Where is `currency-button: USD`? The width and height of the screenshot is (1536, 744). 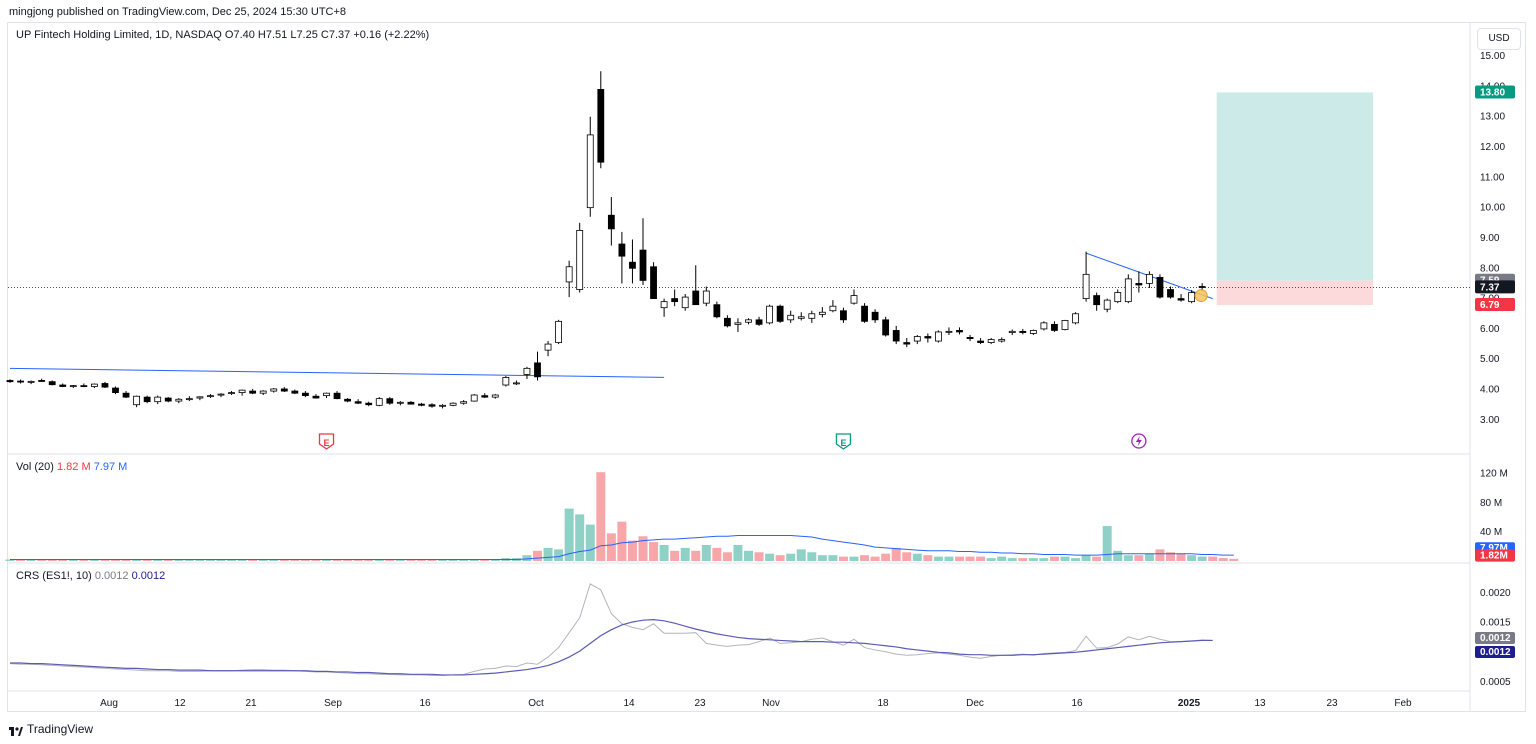
currency-button: USD is located at coordinates (1499, 39).